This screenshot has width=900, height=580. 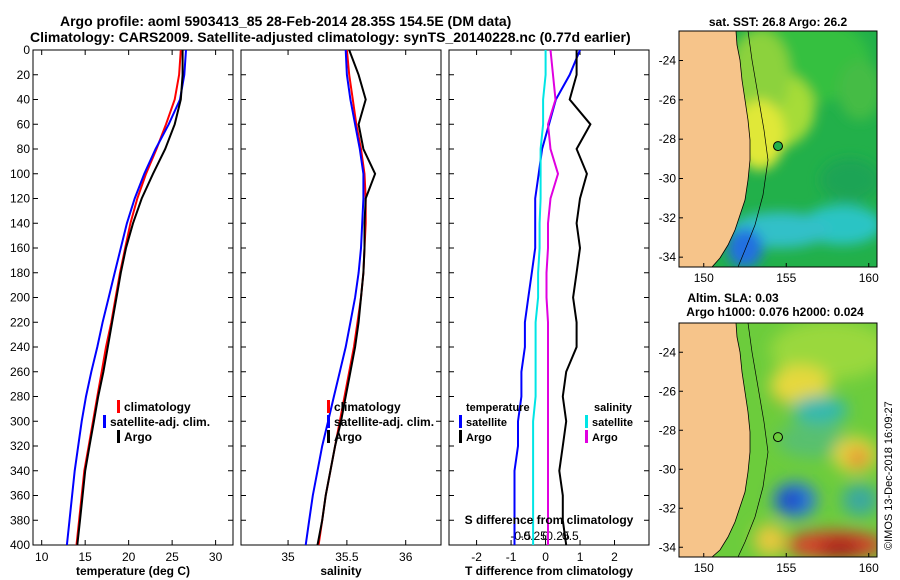 What do you see at coordinates (733, 298) in the screenshot?
I see `sla-map-title: Altim. SLA: 0.03` at bounding box center [733, 298].